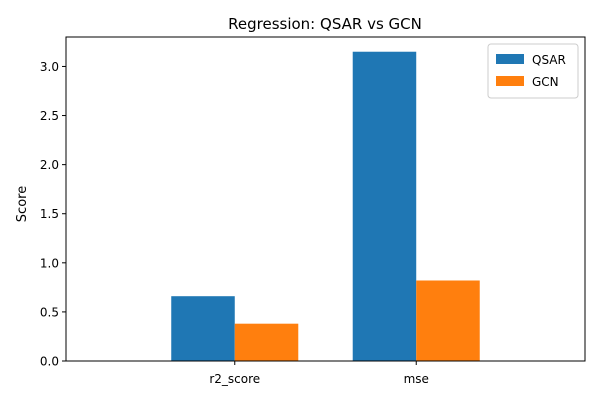 Image resolution: width=600 pixels, height=404 pixels. I want to click on y-tick-label: 0.5, so click(49, 312).